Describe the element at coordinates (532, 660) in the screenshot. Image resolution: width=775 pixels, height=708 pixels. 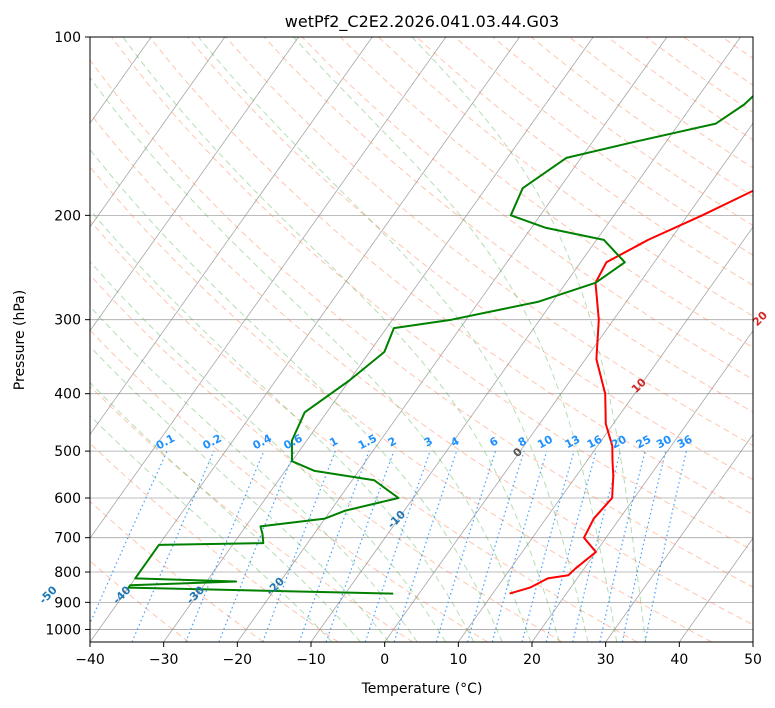
I see `x-tick-label: 20` at that location.